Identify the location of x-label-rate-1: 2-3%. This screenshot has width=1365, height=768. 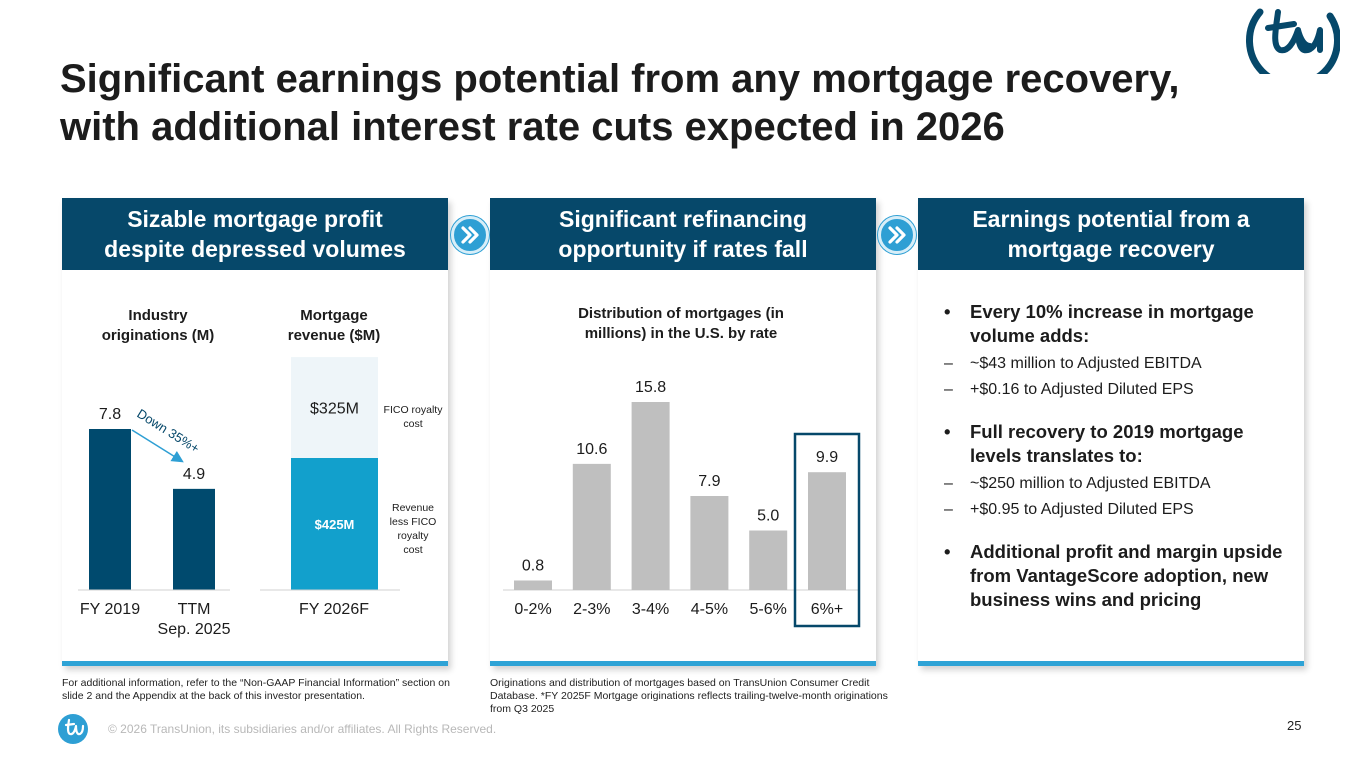
(591, 609).